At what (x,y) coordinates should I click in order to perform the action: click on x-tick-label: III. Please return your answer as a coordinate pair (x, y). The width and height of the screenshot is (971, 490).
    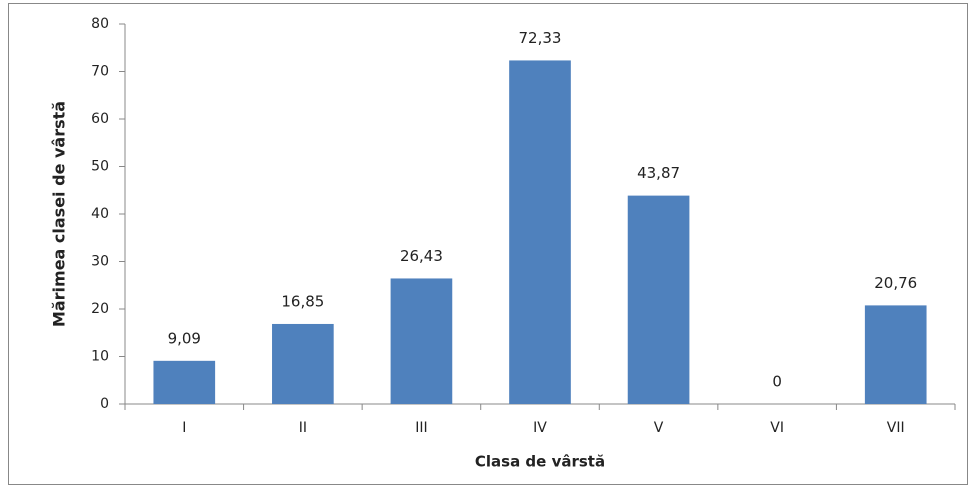
    Looking at the image, I should click on (421, 428).